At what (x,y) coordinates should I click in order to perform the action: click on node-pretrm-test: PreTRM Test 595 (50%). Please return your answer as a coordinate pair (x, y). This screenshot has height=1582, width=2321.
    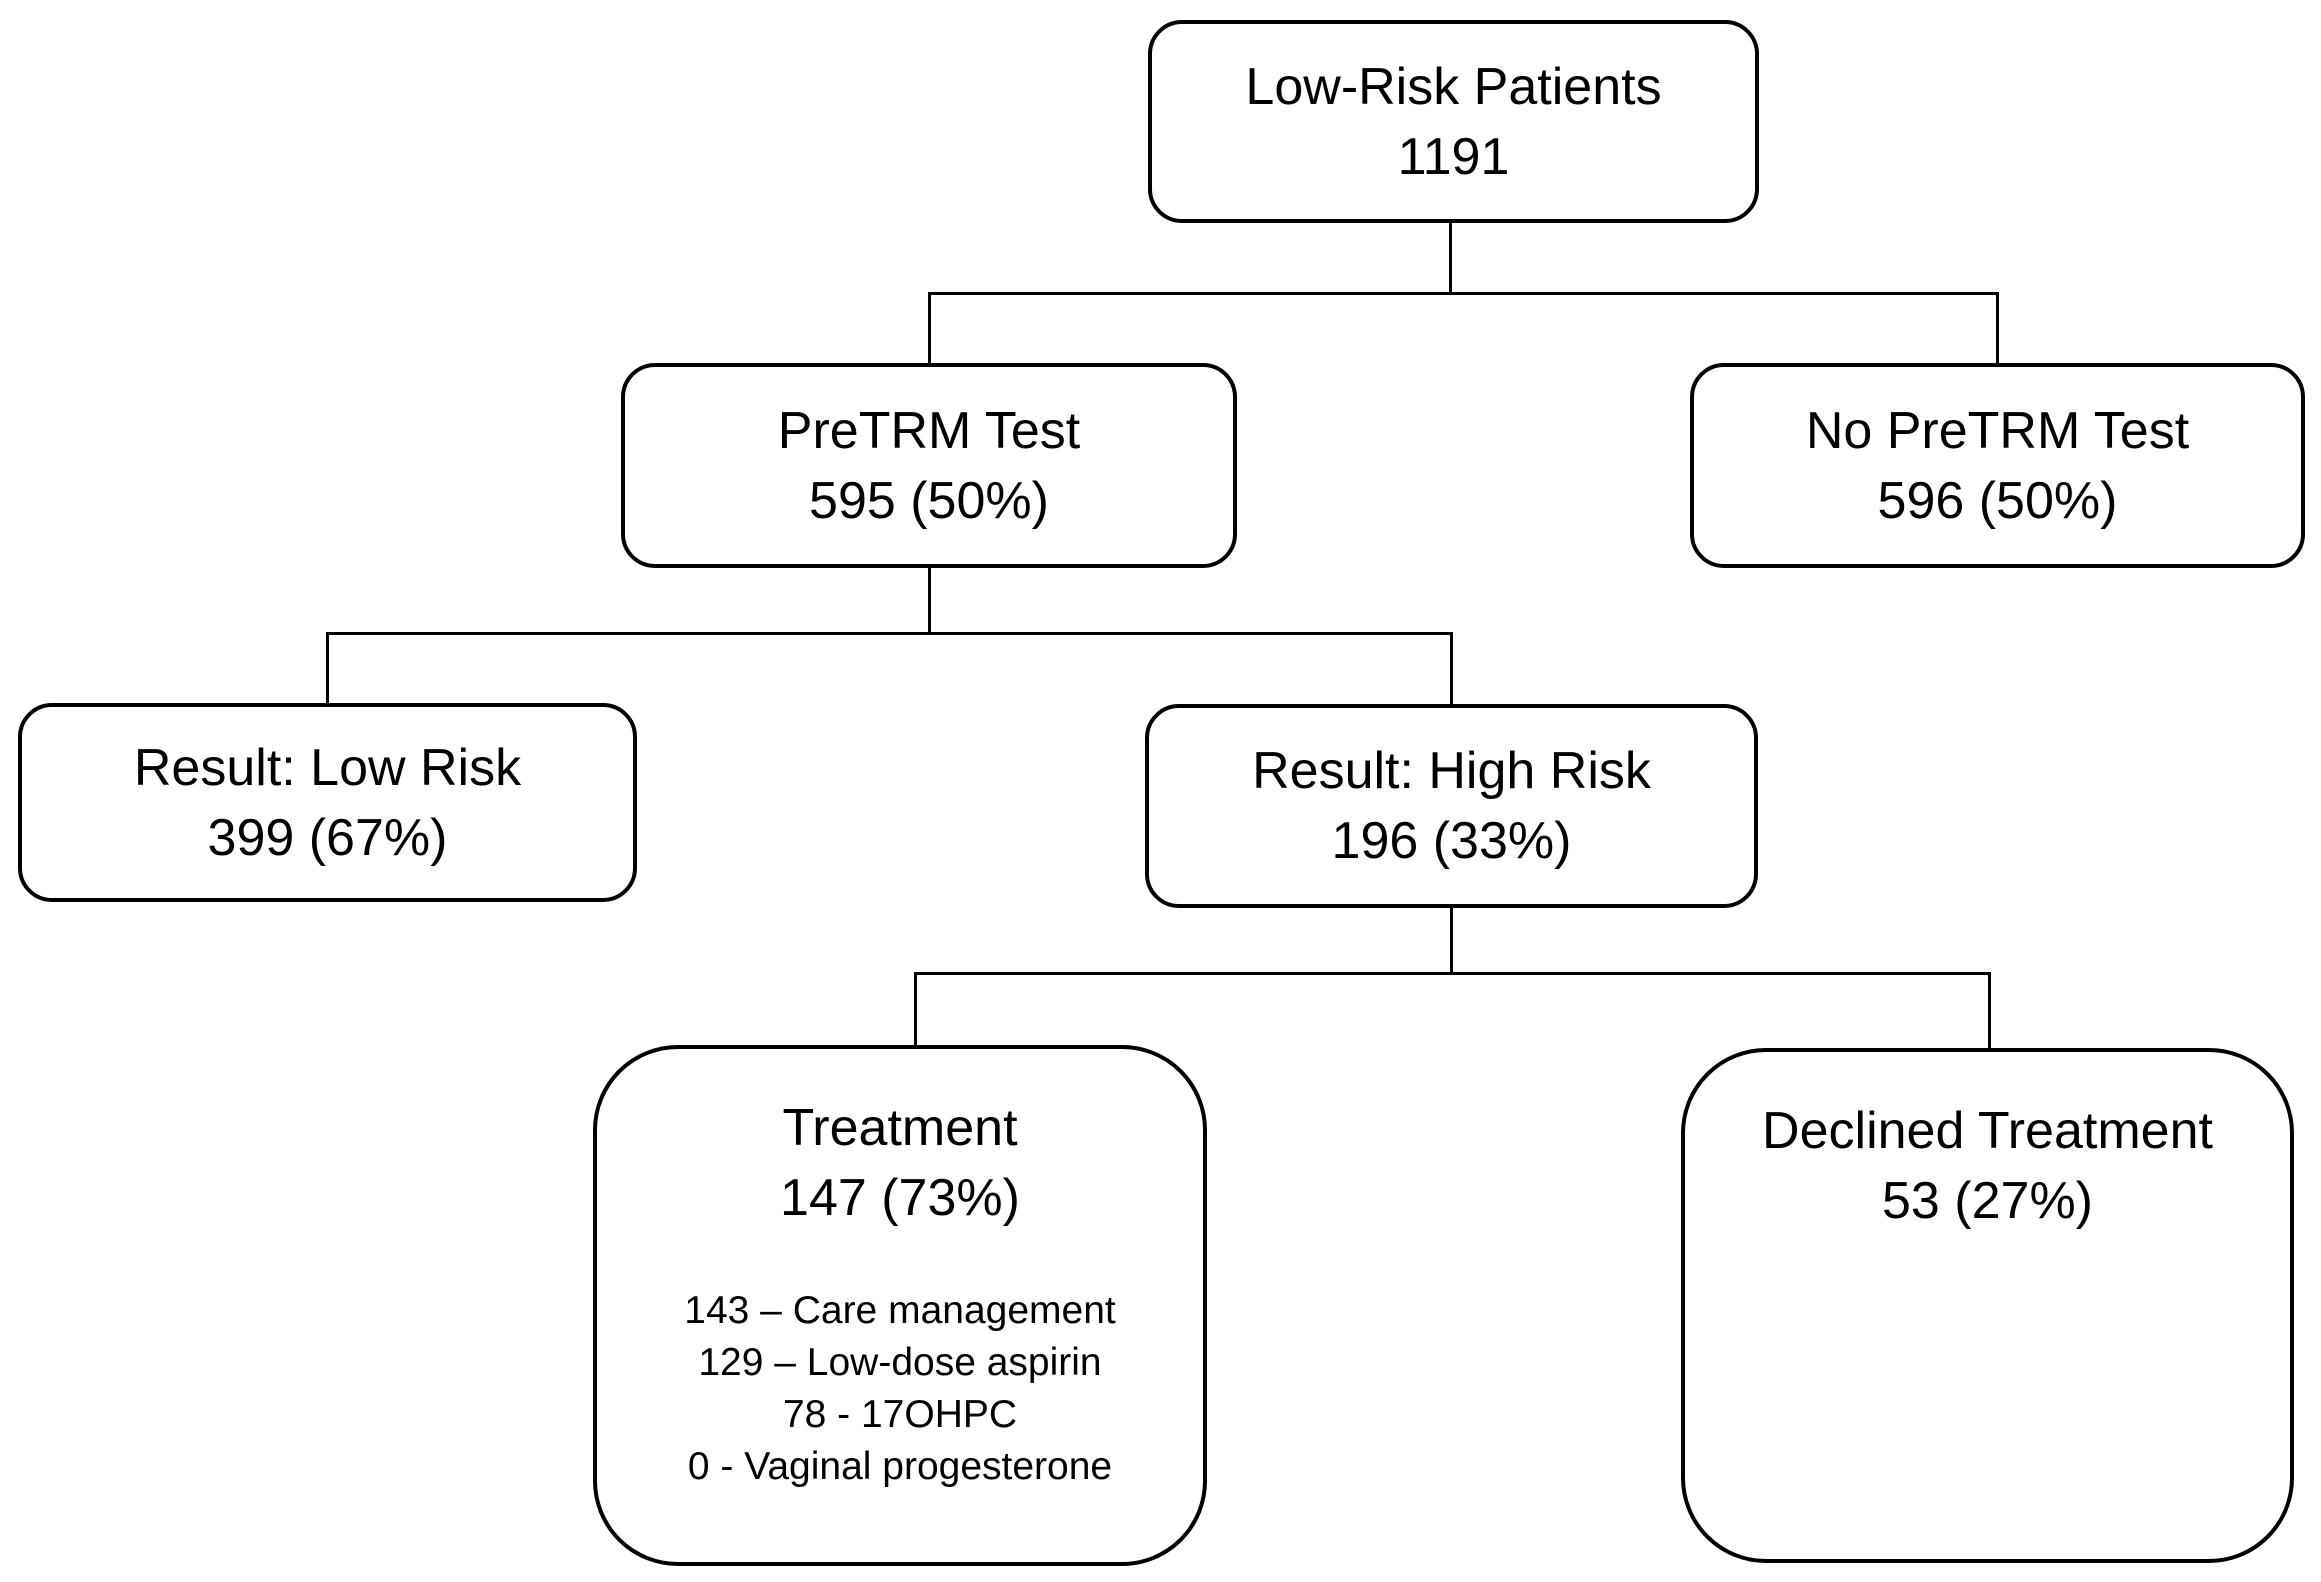
    Looking at the image, I should click on (929, 465).